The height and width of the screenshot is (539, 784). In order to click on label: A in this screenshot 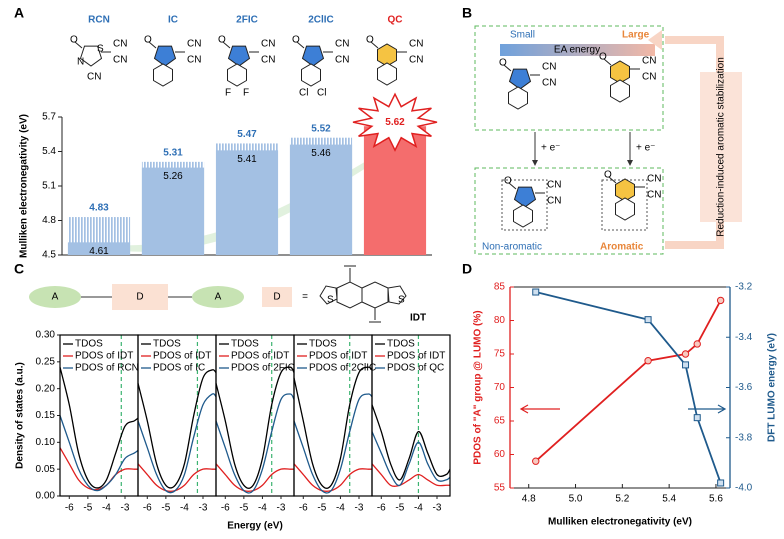, I will do `click(218, 297)`.